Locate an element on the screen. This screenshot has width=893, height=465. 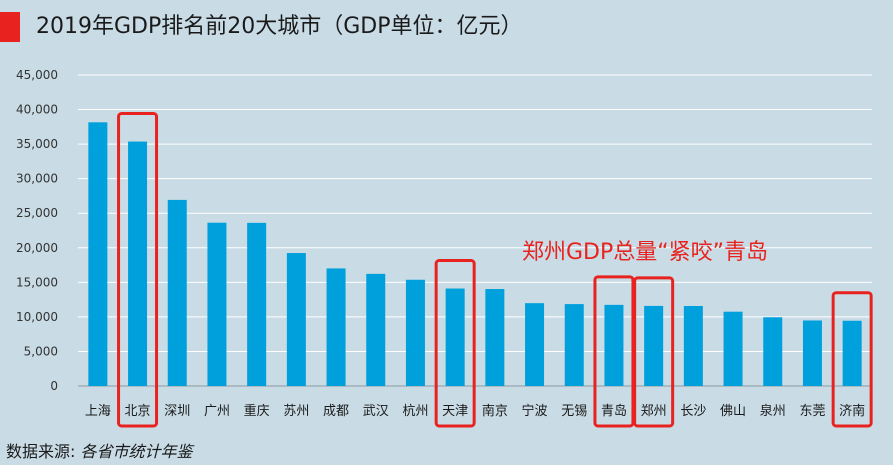
data-source: 数据来源: 各省市统计年鉴 is located at coordinates (99, 450).